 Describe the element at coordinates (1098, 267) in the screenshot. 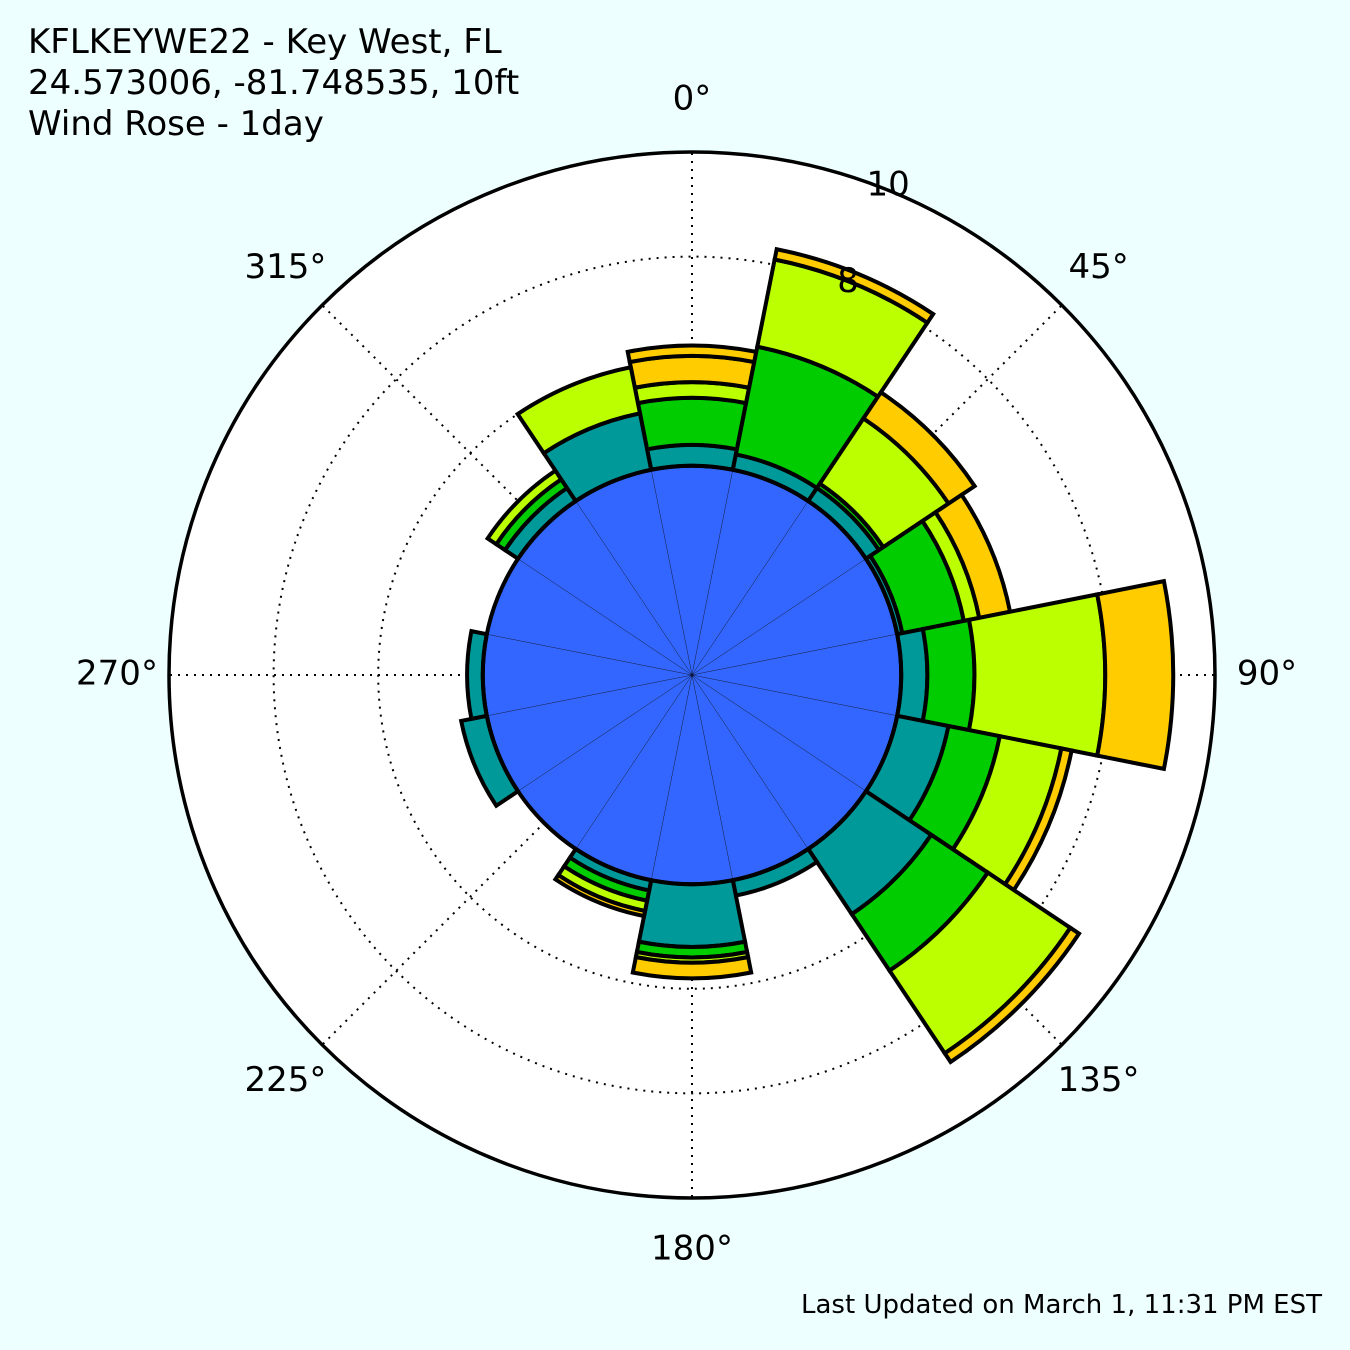

I see `angle-tick-label: 45°` at that location.